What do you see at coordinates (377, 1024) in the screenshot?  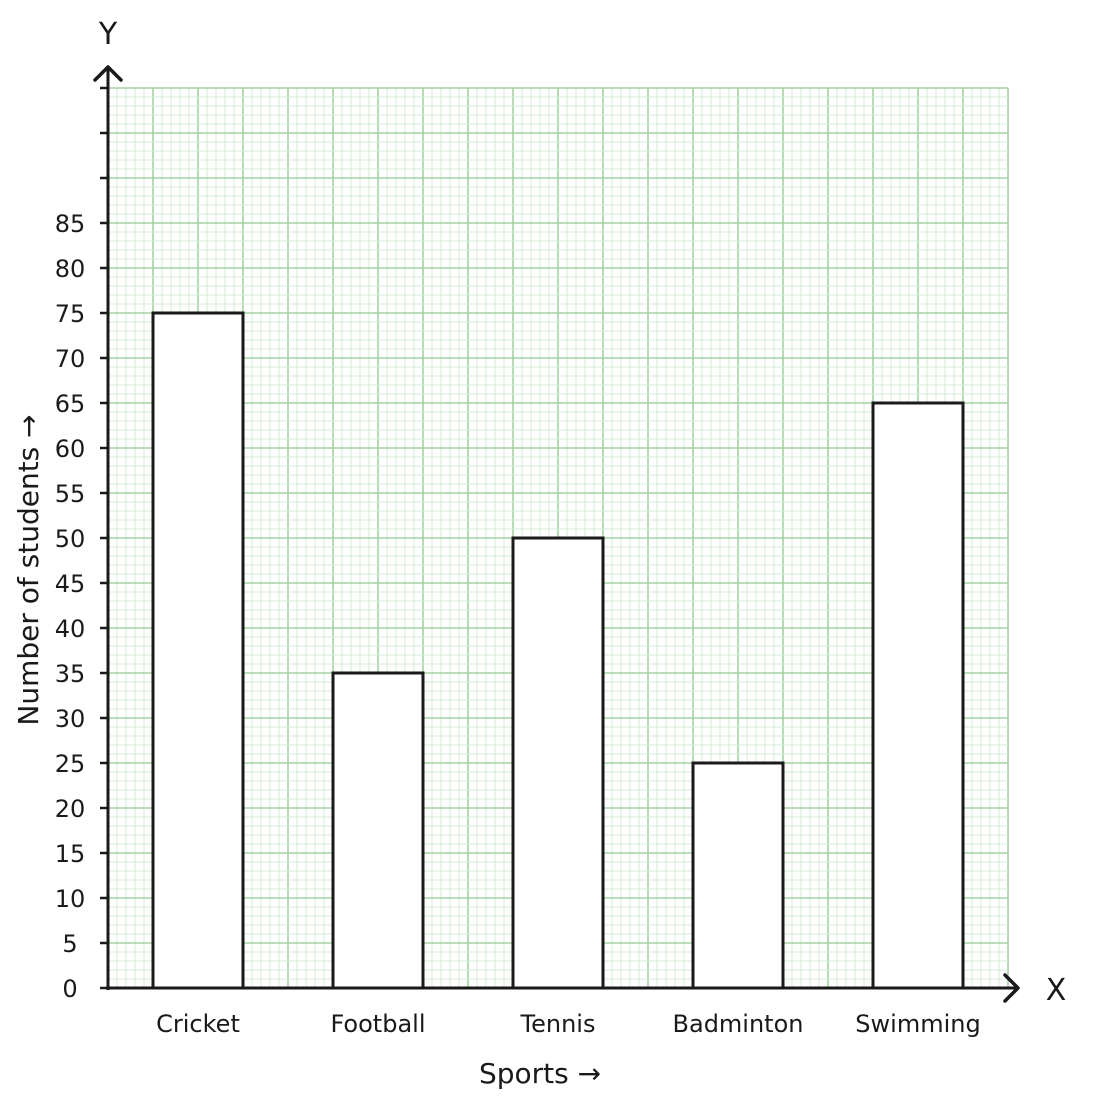 I see `x-tick-label-football: Football` at bounding box center [377, 1024].